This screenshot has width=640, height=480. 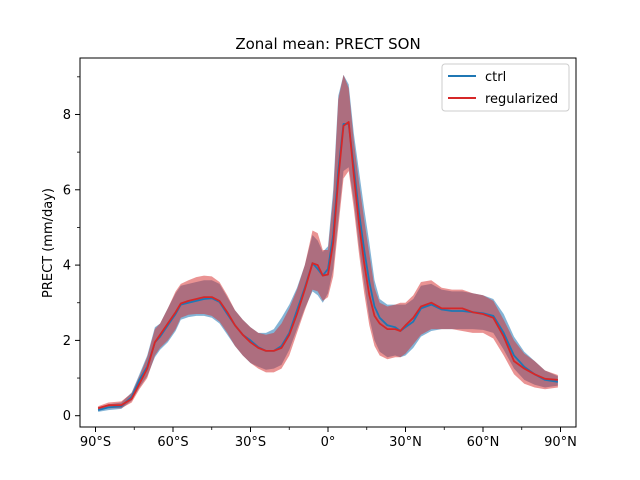 I want to click on chart-title: Zonal mean: PRECT SON, so click(x=327, y=44).